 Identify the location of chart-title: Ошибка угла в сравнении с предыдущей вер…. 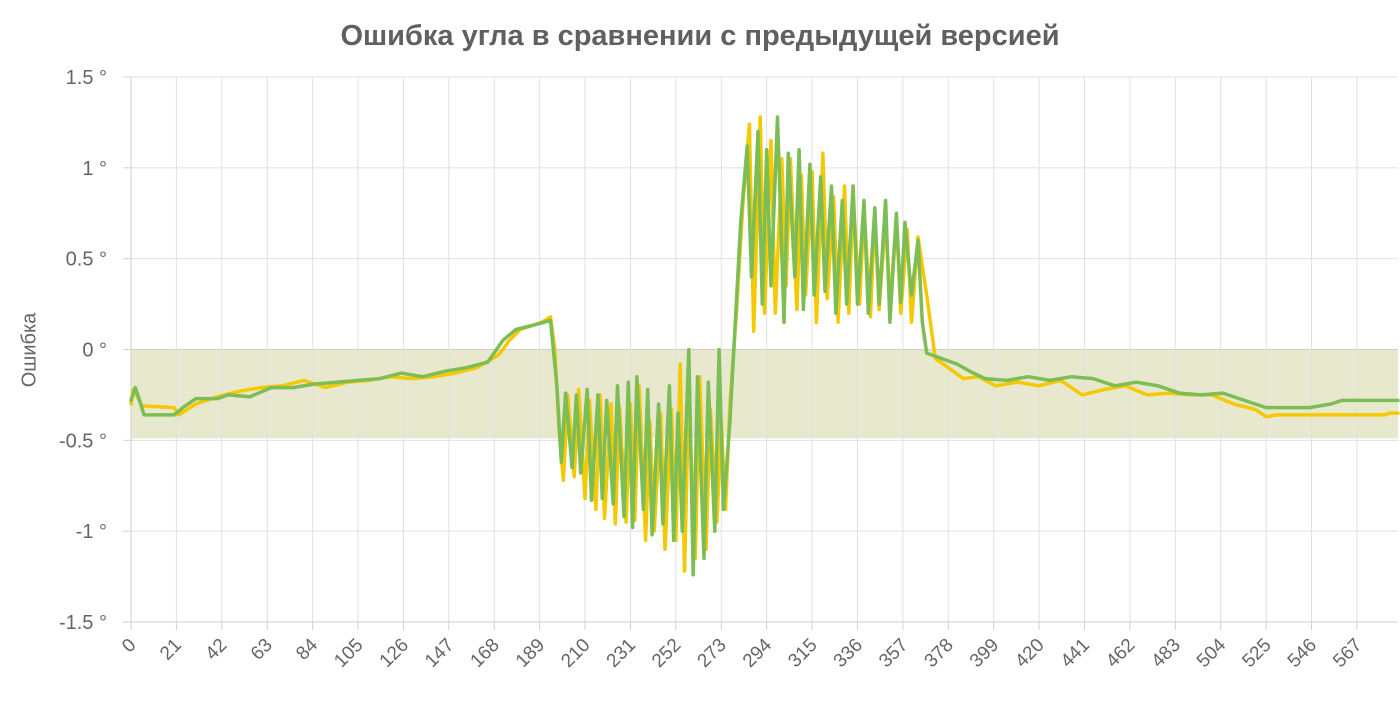
(700, 36).